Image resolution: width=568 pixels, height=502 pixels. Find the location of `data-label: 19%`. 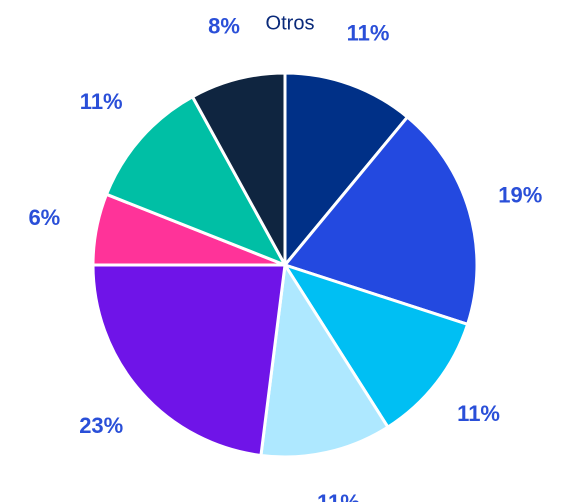

data-label: 19% is located at coordinates (520, 194).